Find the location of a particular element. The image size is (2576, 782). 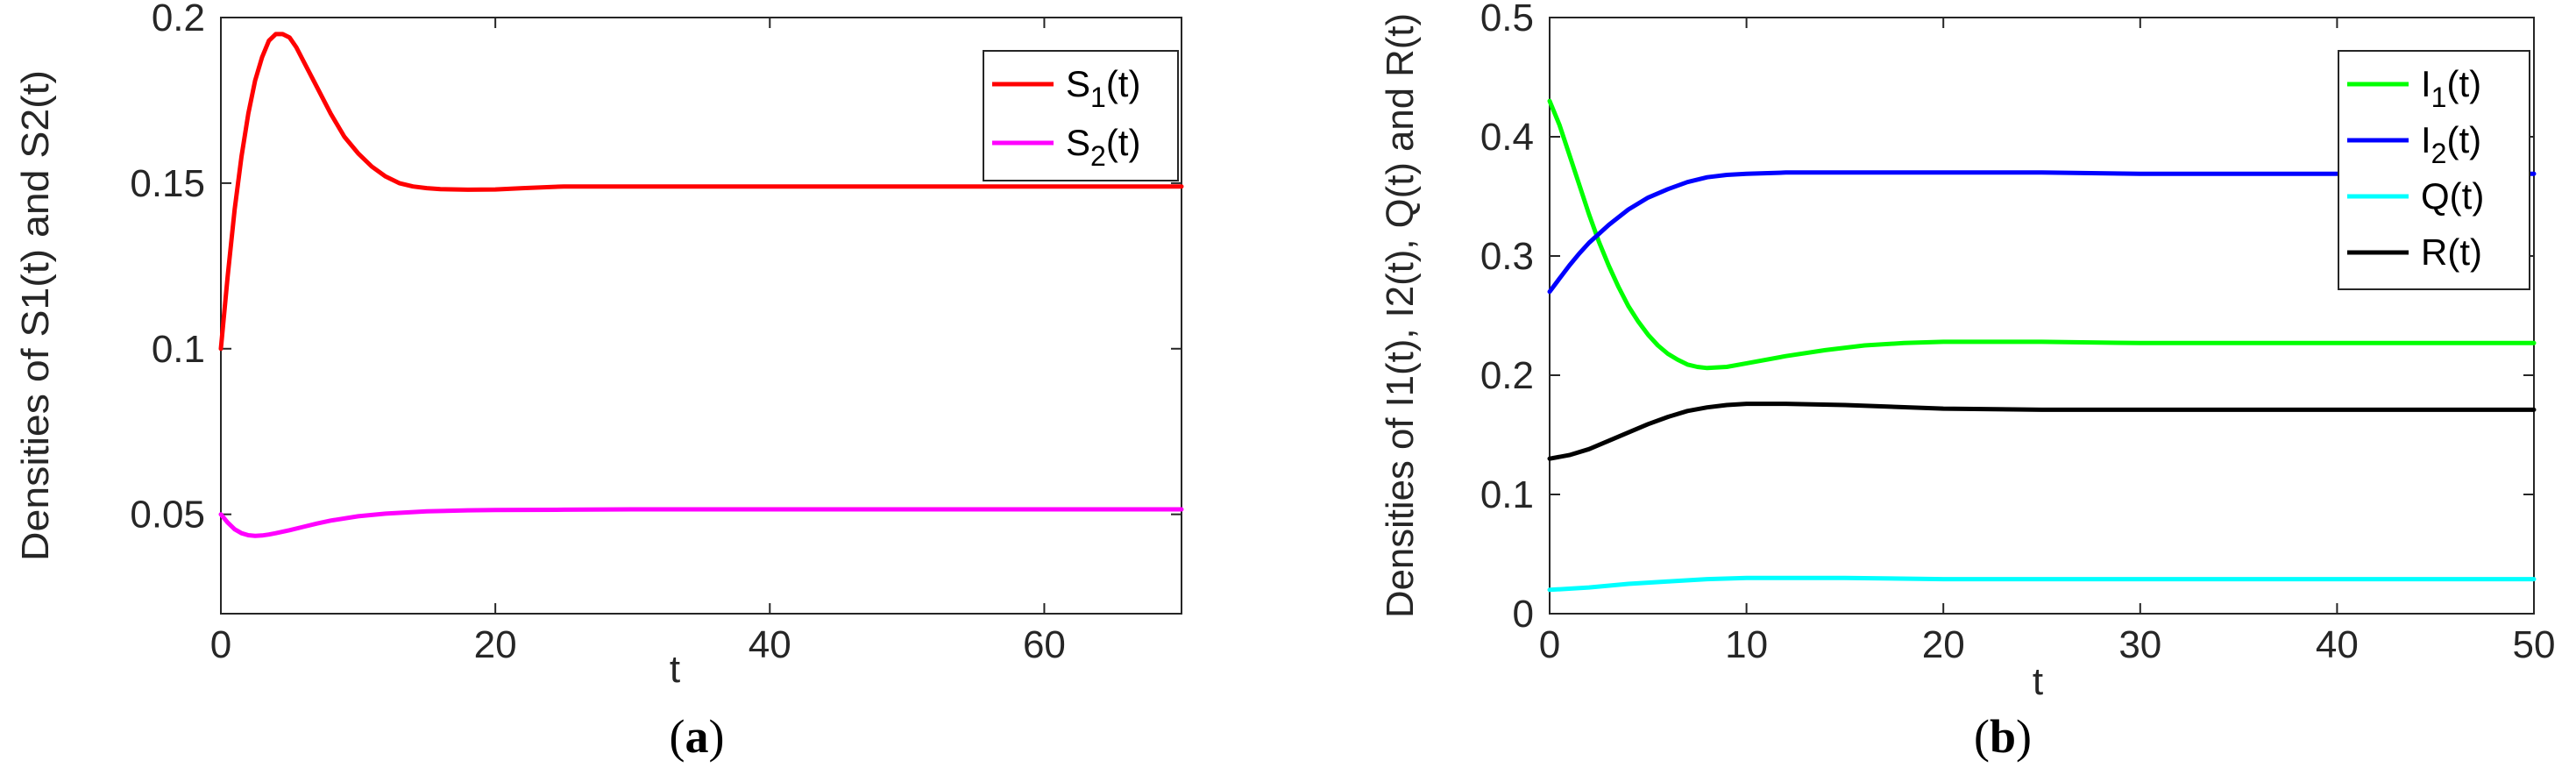

subfigure-caption: (b) is located at coordinates (2003, 736).